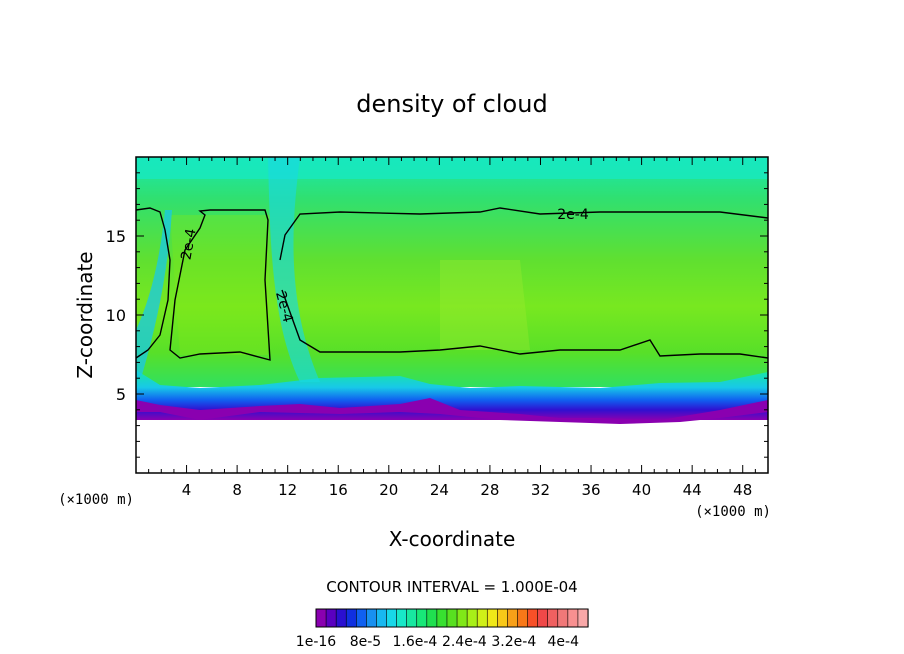 This screenshot has width=904, height=654. What do you see at coordinates (452, 411) in the screenshot?
I see `field-cloud-bottom` at bounding box center [452, 411].